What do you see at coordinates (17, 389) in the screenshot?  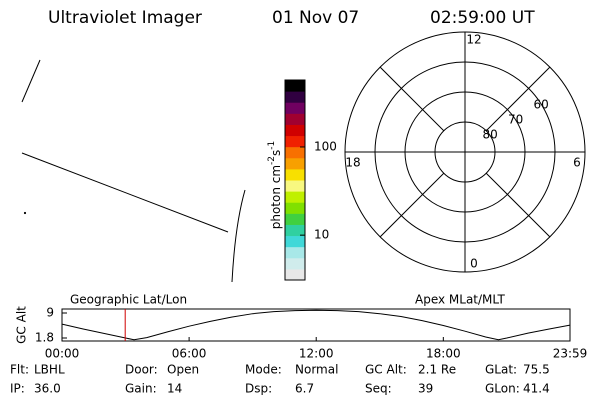 I see `info-label: IP:` at bounding box center [17, 389].